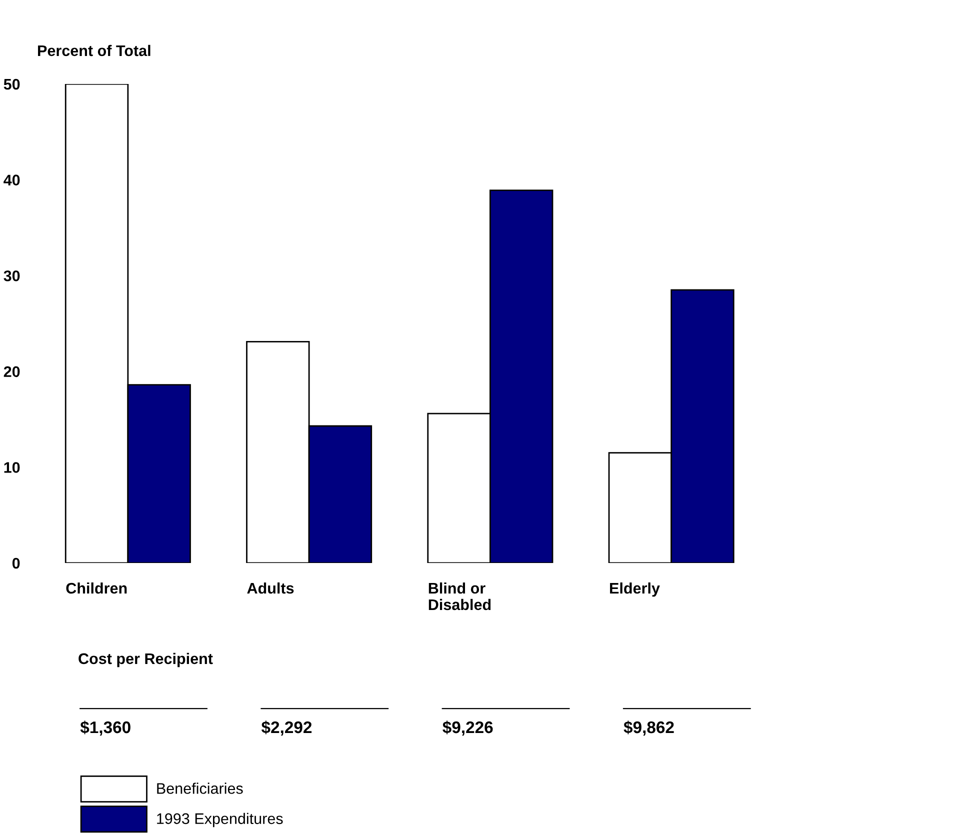 The height and width of the screenshot is (835, 967). I want to click on legend-label: Beneficiaries, so click(200, 788).